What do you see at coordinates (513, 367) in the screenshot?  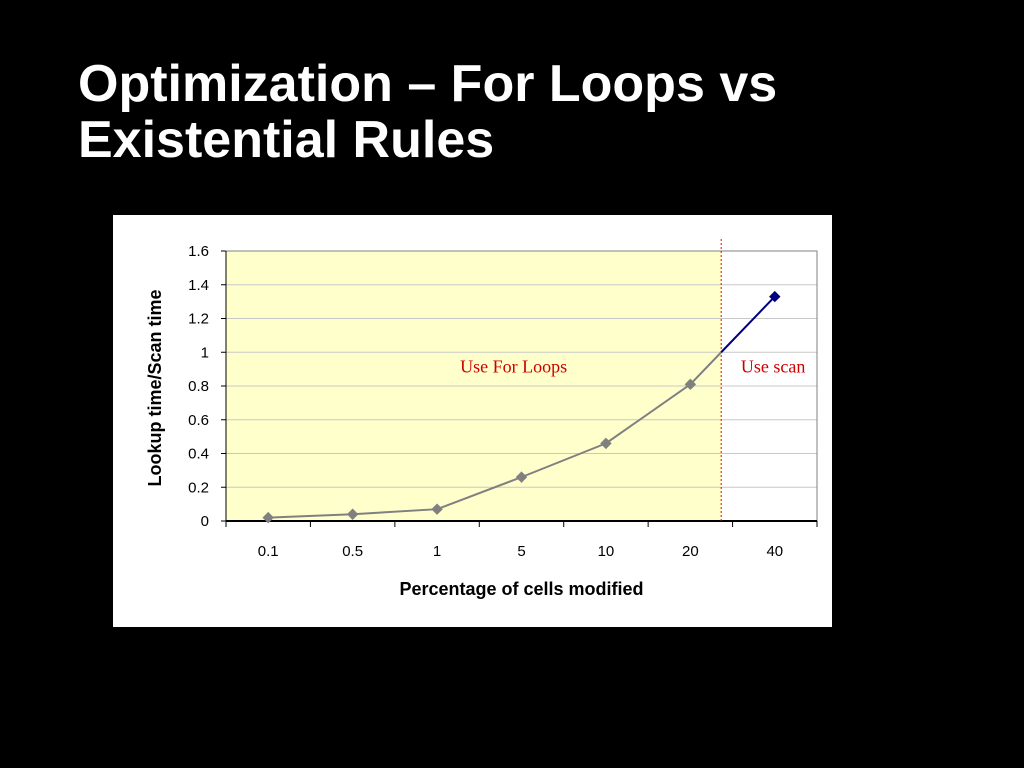 I see `annotation-use-for-loops: Use For Loops` at bounding box center [513, 367].